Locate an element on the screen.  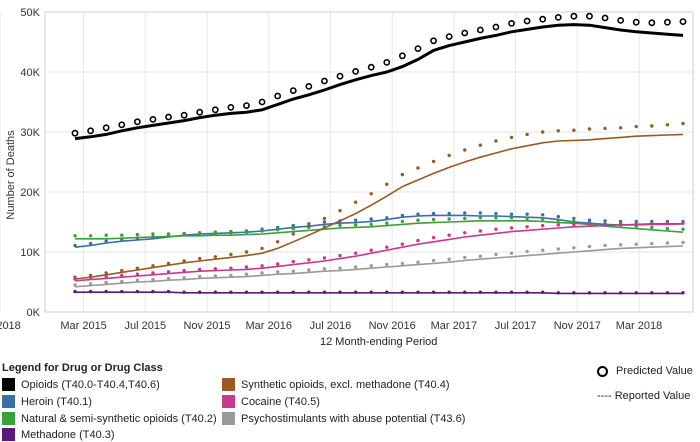
x-tick-label: Mar 2015 is located at coordinates (83, 326).